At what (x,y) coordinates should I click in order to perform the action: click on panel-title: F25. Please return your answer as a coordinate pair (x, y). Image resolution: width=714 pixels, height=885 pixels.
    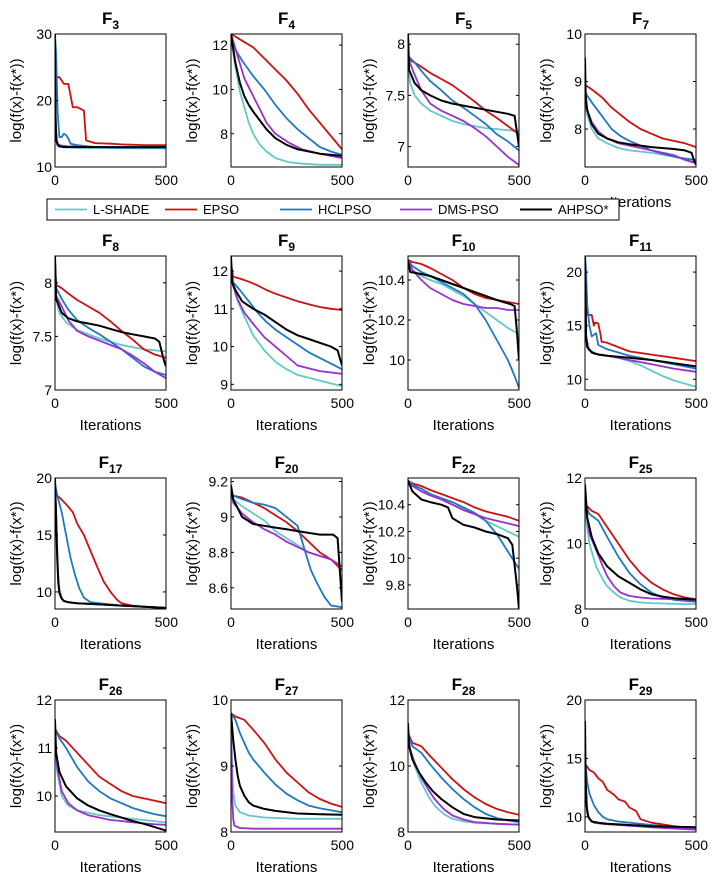
    Looking at the image, I should click on (641, 464).